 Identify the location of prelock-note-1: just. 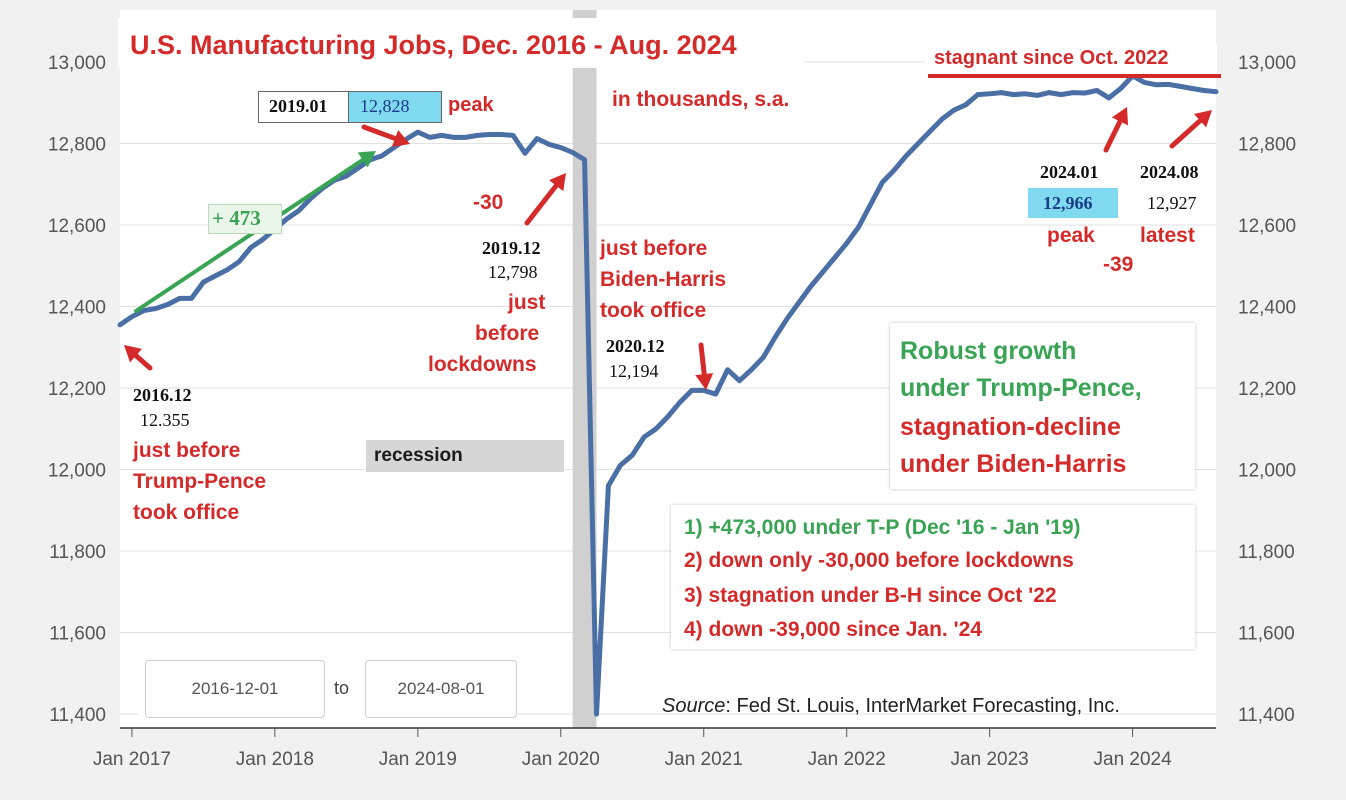
(527, 302).